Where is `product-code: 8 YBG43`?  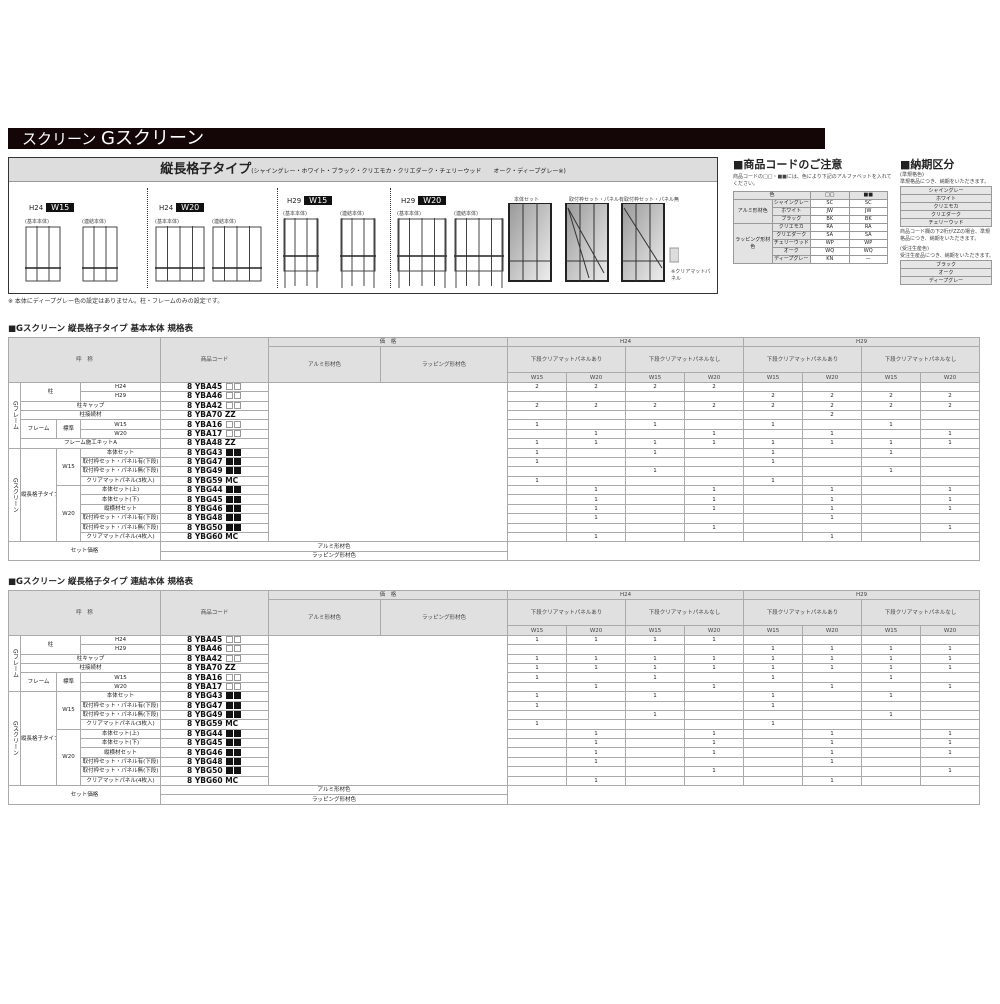
product-code: 8 YBG43 is located at coordinates (215, 696).